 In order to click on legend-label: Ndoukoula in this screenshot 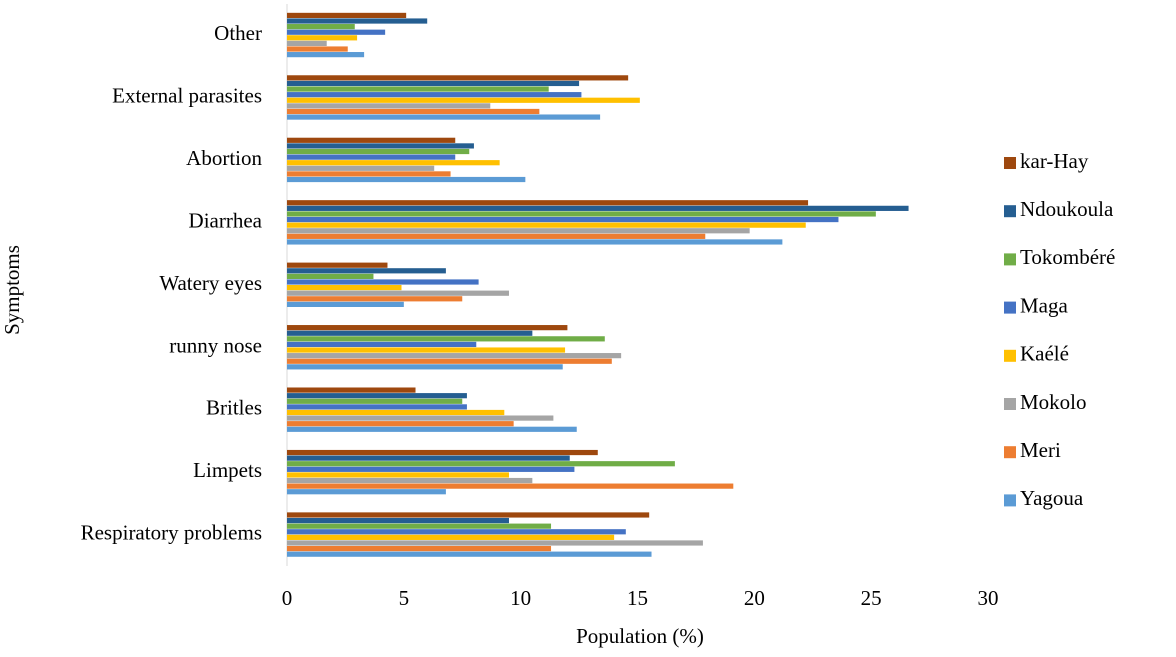, I will do `click(1067, 209)`.